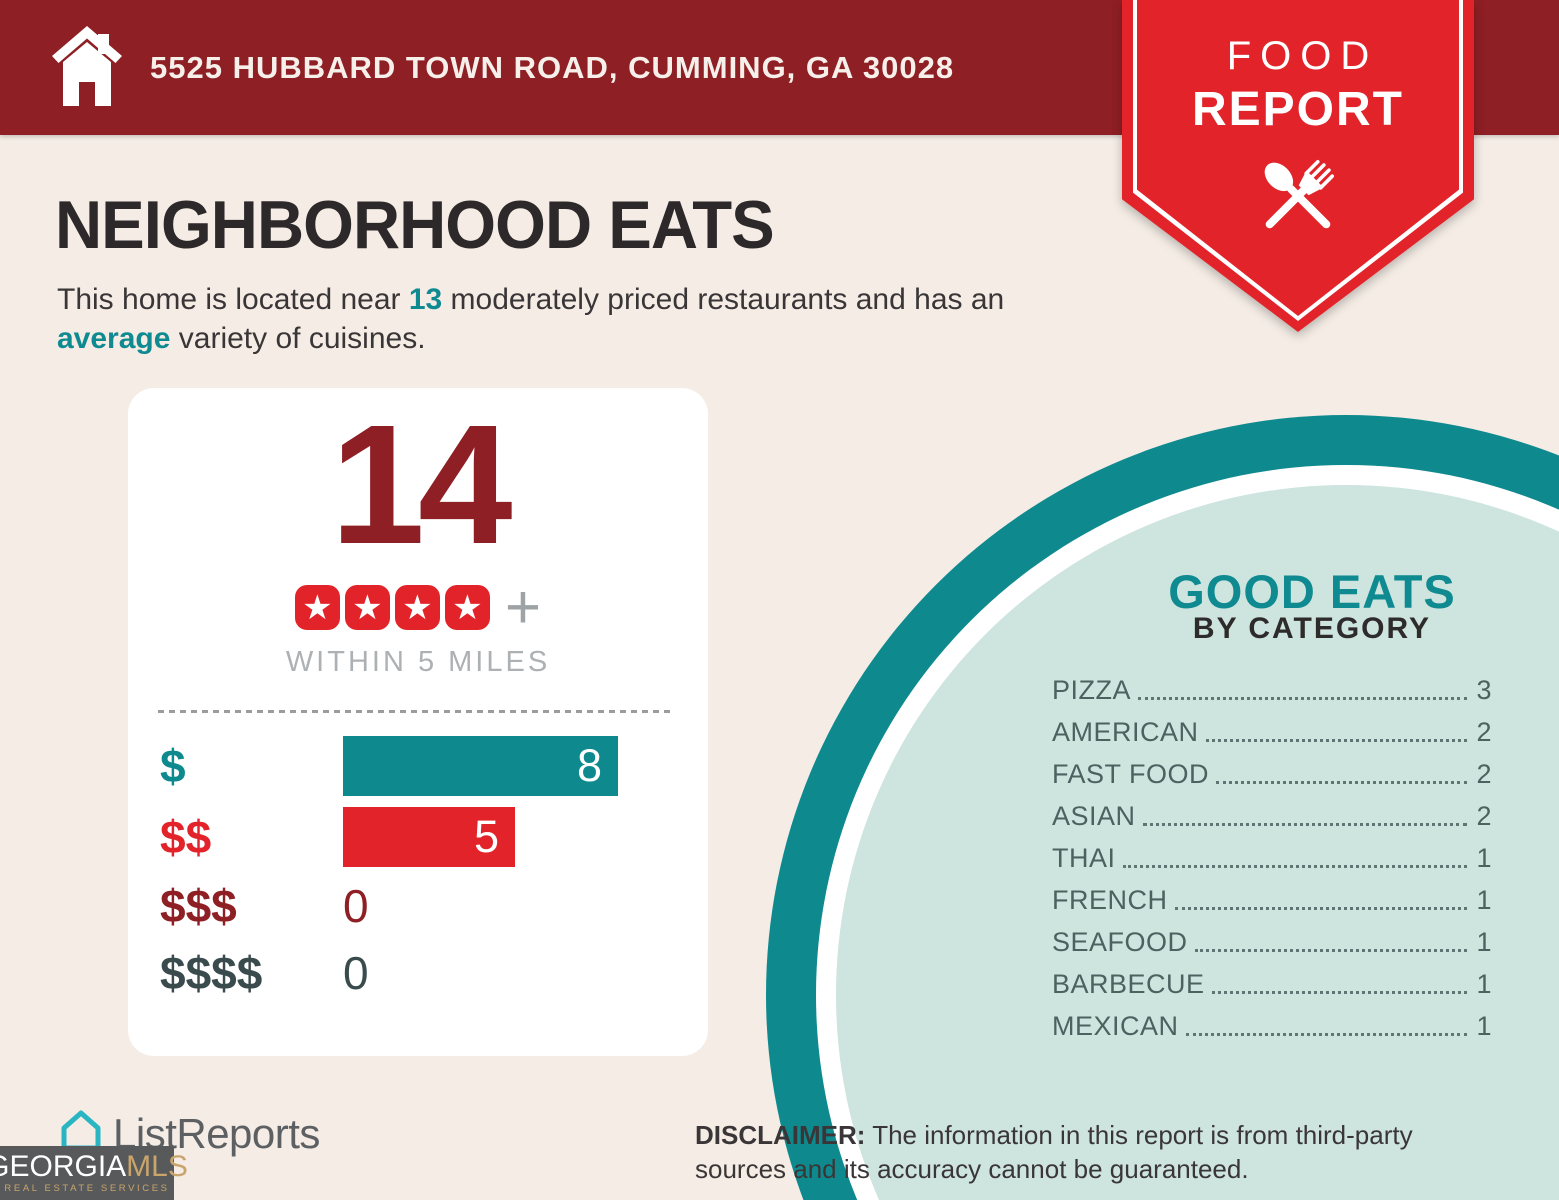  I want to click on dashed-divider, so click(414, 711).